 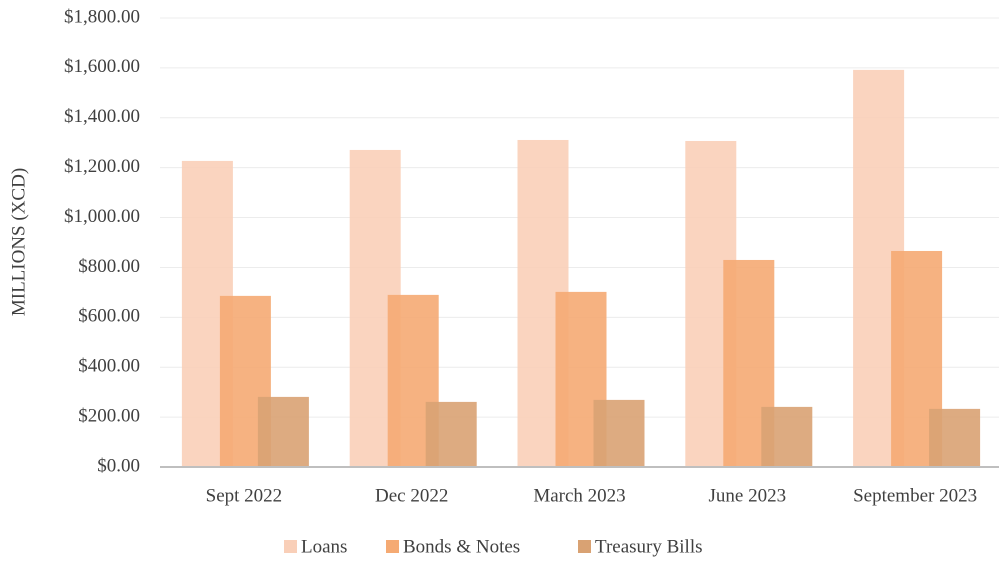 I want to click on y-axis-label: MILLIONS (XCD), so click(x=18, y=242).